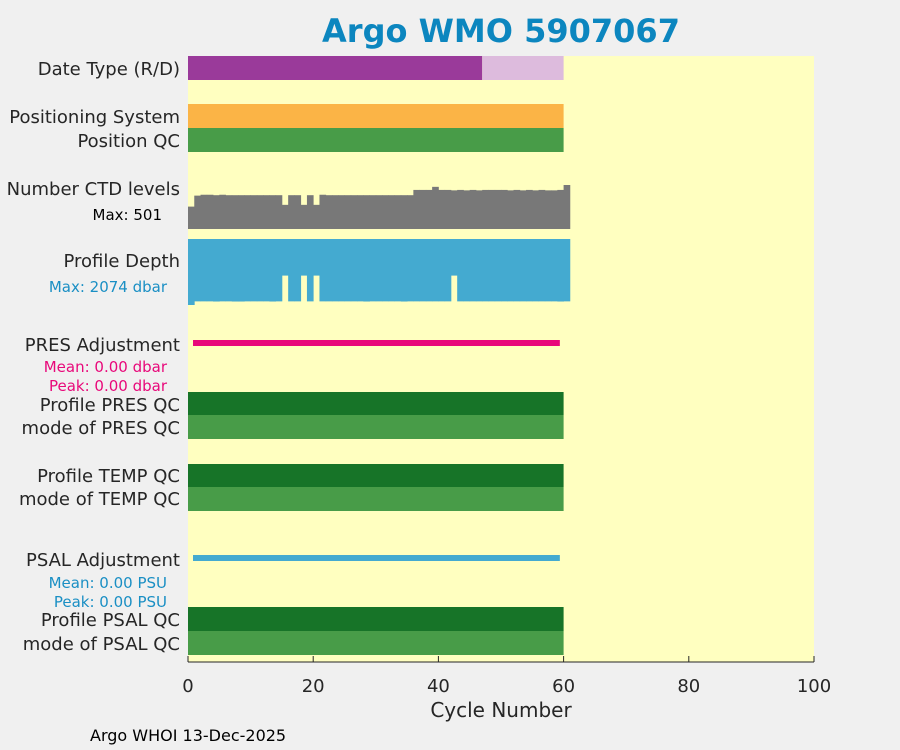 This screenshot has width=900, height=750. I want to click on sublabel-ctd_levels: Max: 501, so click(127, 215).